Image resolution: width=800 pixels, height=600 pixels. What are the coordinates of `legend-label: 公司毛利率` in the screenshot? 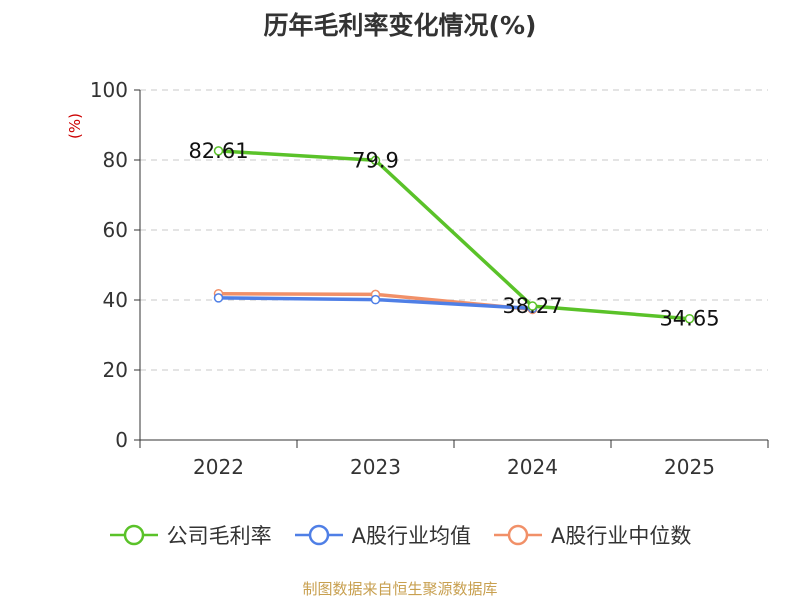 It's located at (219, 536).